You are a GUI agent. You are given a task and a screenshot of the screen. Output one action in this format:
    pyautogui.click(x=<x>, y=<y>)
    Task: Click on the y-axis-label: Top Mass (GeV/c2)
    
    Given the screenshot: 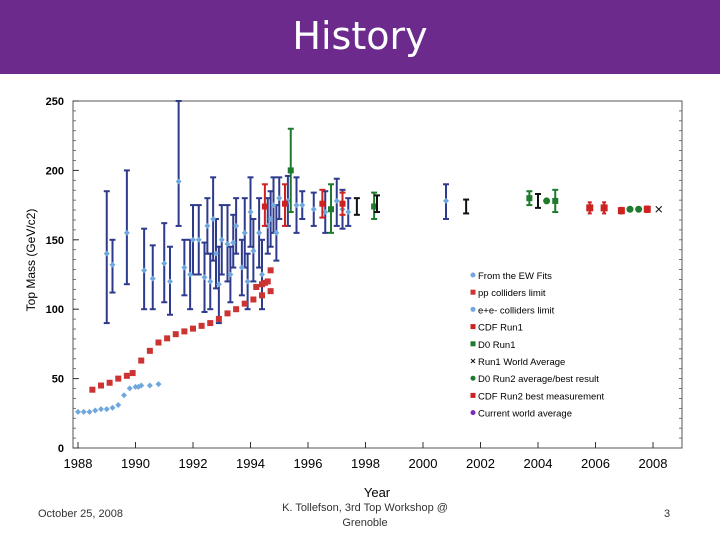 What is the action you would take?
    pyautogui.click(x=31, y=260)
    